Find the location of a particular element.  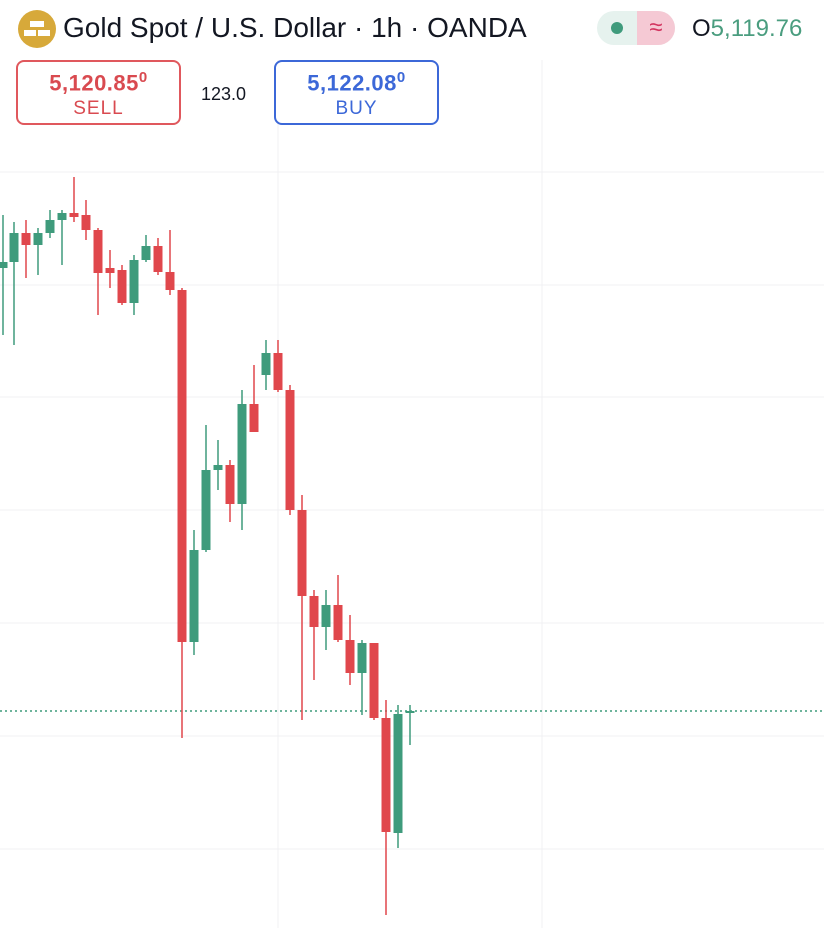

buy-button: 5,122.080 BUY is located at coordinates (356, 92).